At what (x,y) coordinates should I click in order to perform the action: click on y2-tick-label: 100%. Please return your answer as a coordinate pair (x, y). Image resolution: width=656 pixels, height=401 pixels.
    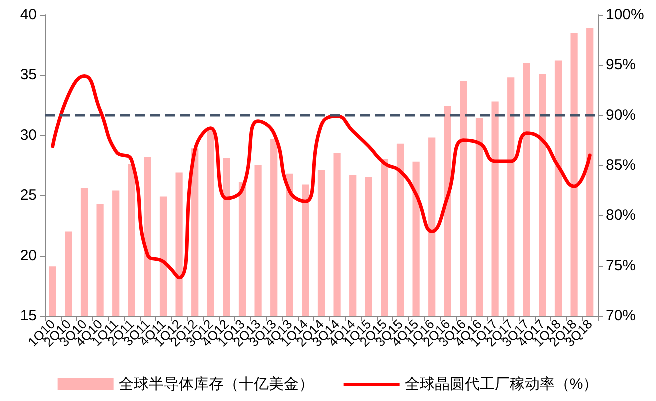
    Looking at the image, I should click on (625, 15).